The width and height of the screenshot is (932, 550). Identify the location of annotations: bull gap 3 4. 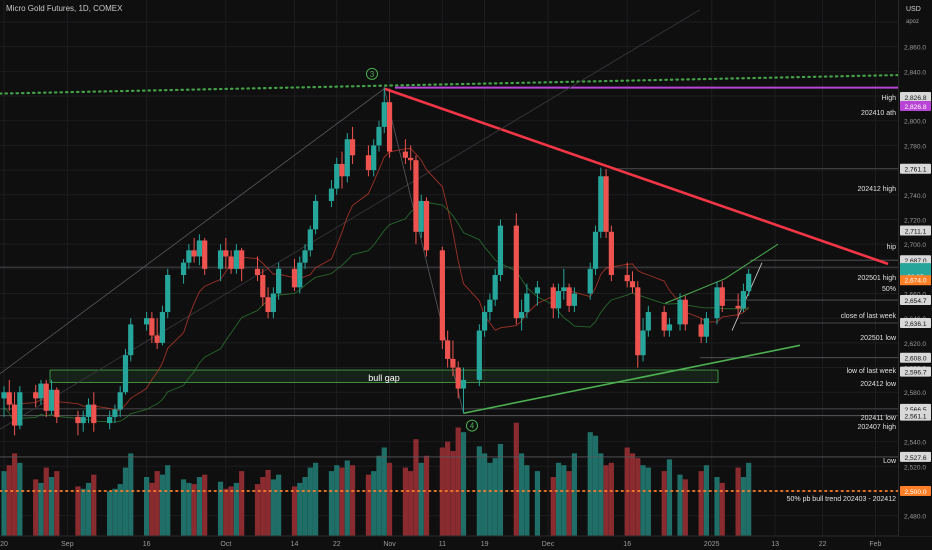
(422, 249).